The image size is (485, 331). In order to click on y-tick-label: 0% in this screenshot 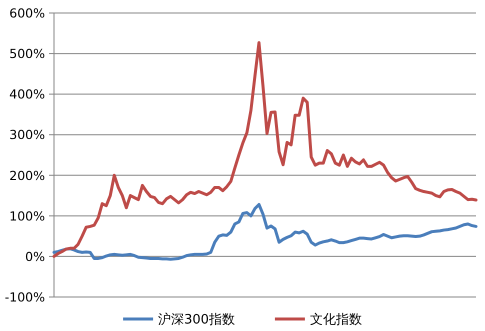, I will do `click(35, 256)`.